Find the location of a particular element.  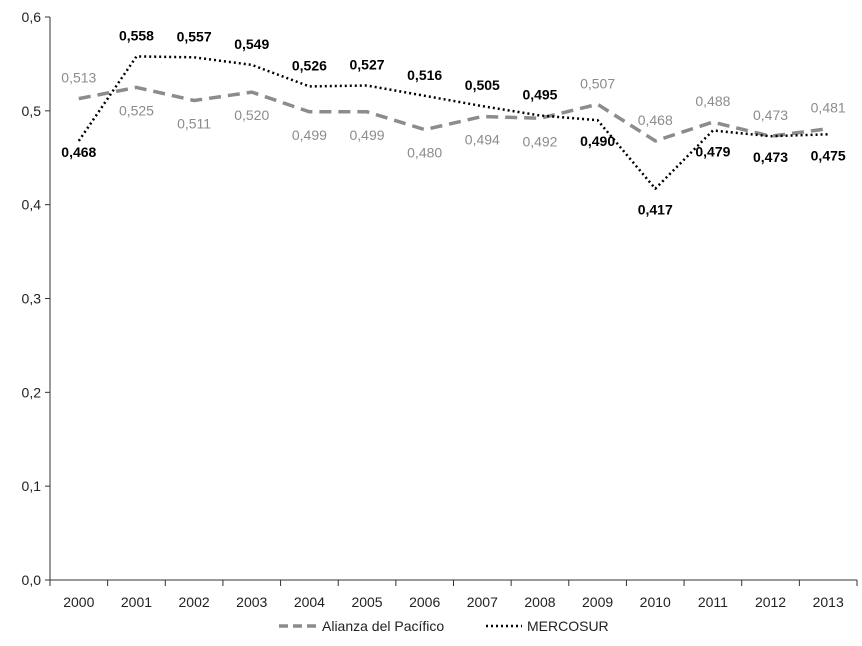

data-label-alianza: 0,468 is located at coordinates (655, 120).